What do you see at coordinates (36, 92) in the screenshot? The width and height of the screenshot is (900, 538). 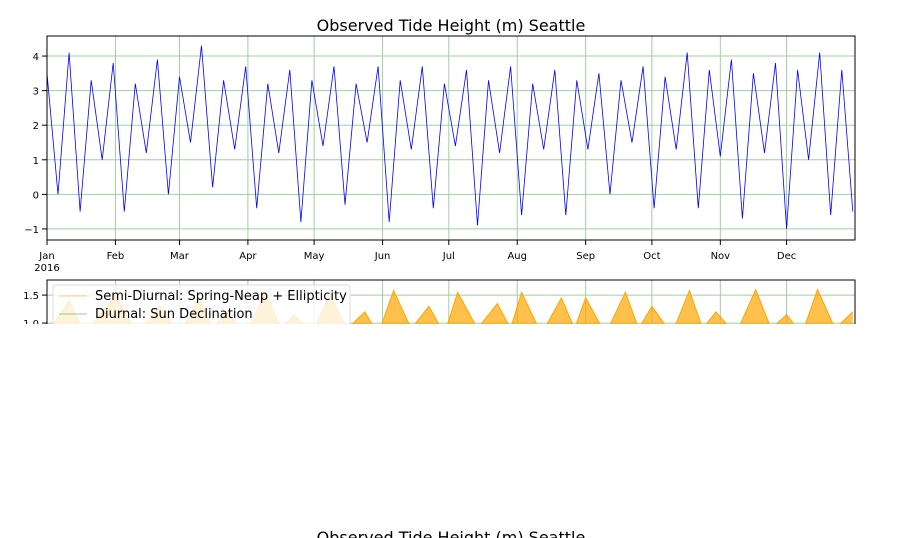 I see `y-tick-label: 3` at bounding box center [36, 92].